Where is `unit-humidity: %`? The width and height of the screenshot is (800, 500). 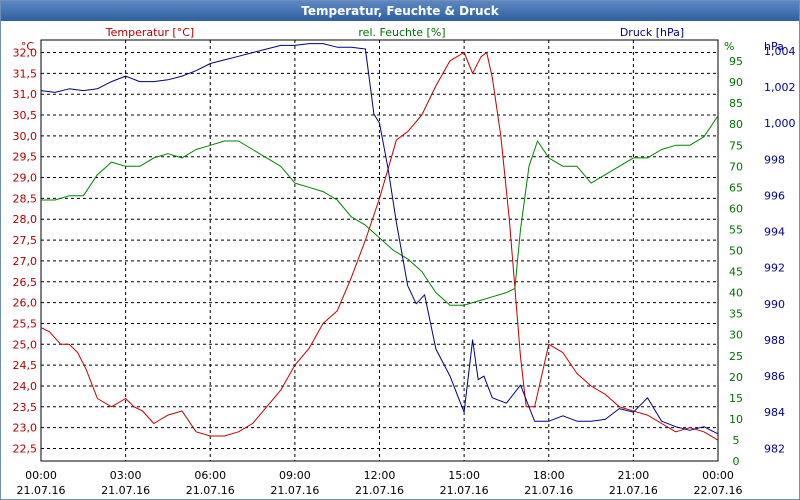 unit-humidity: % is located at coordinates (729, 46).